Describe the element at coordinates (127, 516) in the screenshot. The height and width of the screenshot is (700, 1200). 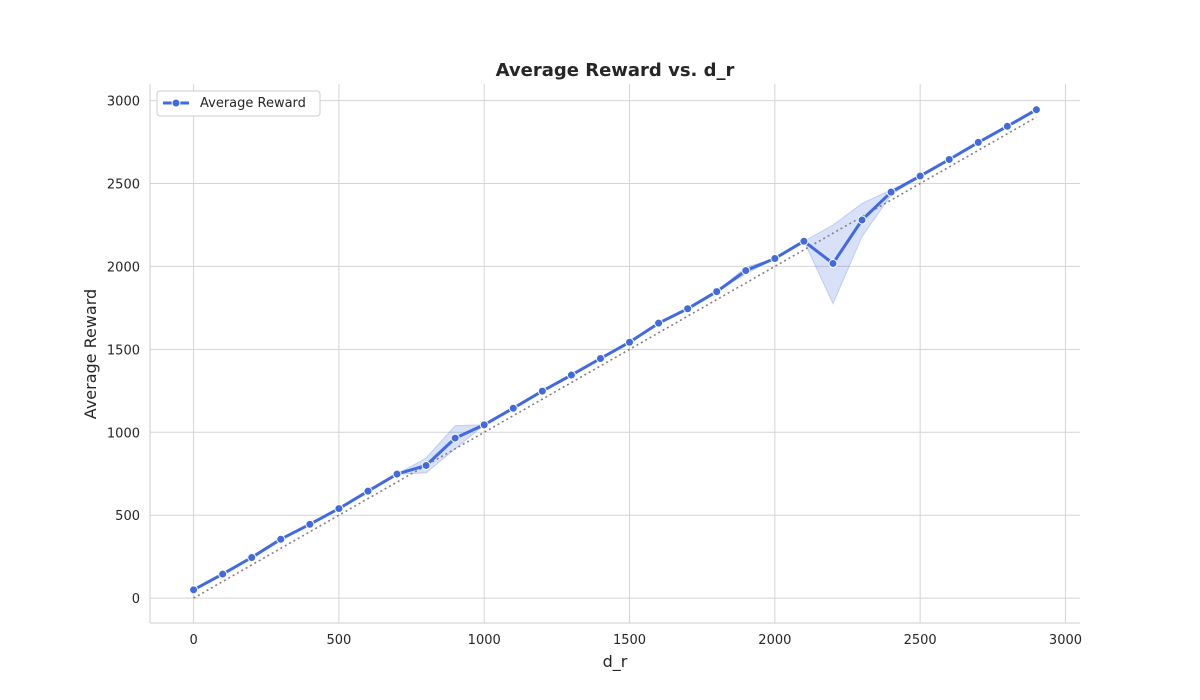
I see `y-tick-label: 500` at that location.